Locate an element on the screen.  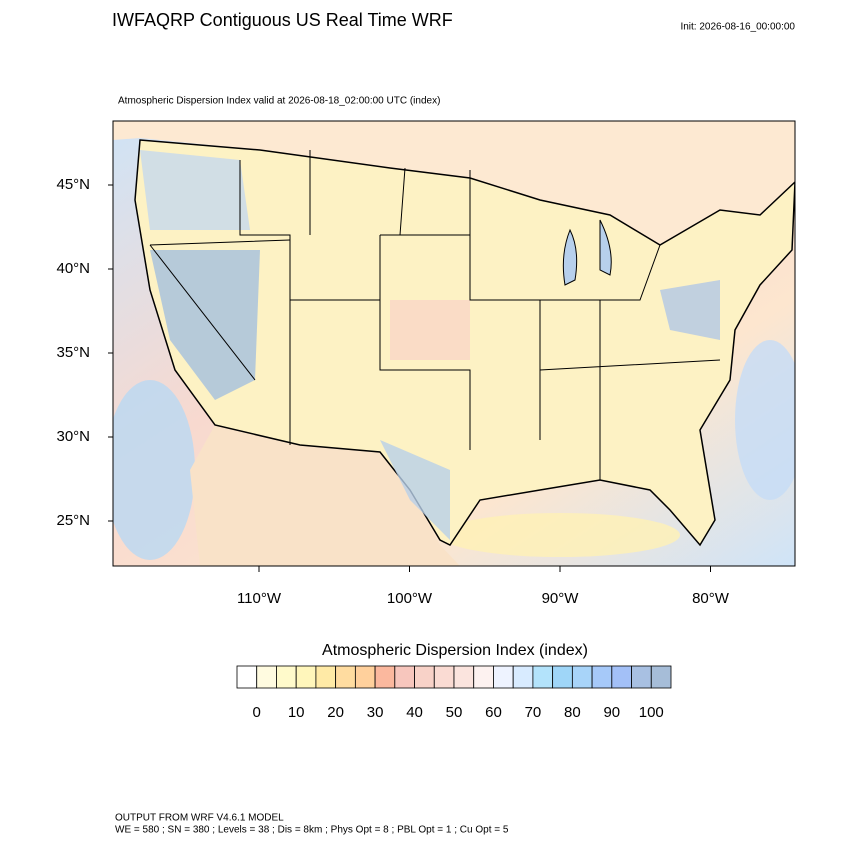
lon-label: 100°W is located at coordinates (410, 598).